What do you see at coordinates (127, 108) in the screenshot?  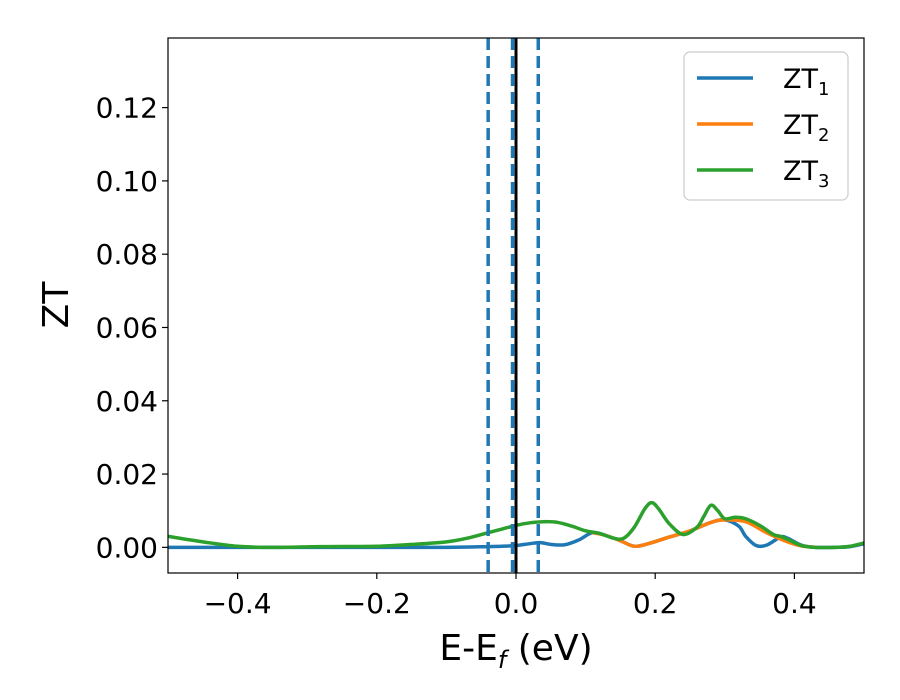 I see `y-tick-label: 0.12` at bounding box center [127, 108].